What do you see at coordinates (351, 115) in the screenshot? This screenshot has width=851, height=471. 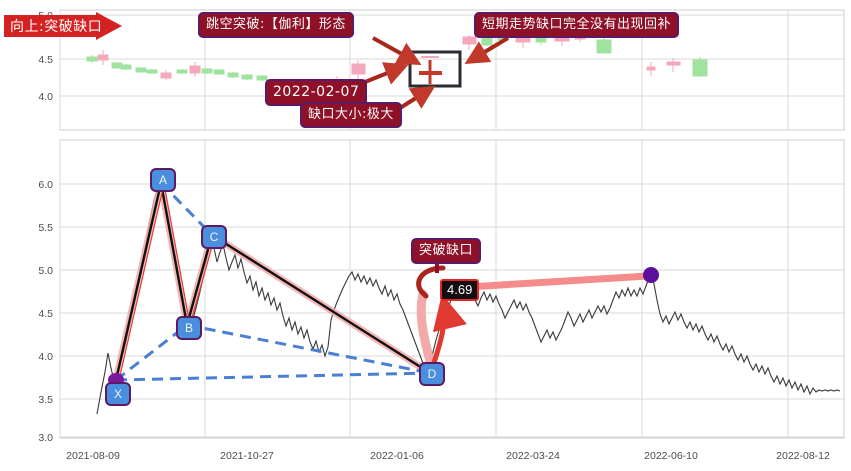 I see `anno-gap-size: 缺口大小:极大` at bounding box center [351, 115].